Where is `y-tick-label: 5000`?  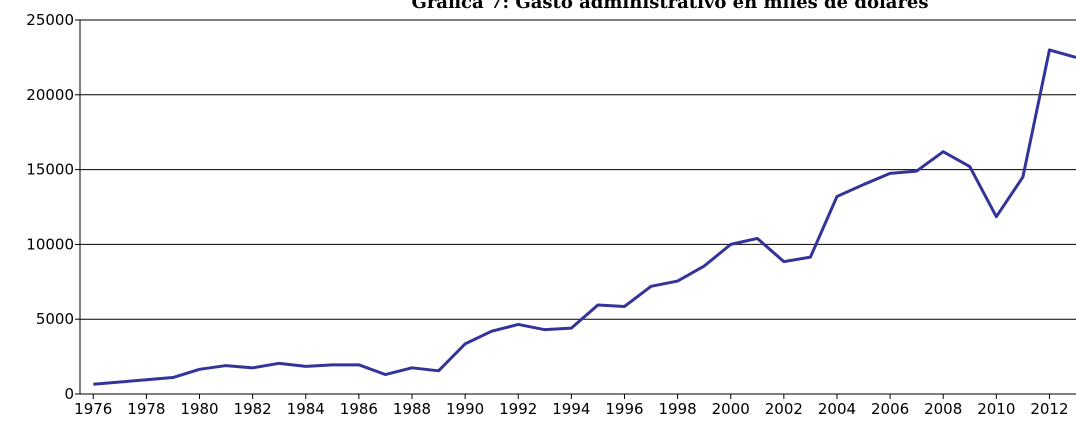
y-tick-label: 5000 is located at coordinates (55, 319).